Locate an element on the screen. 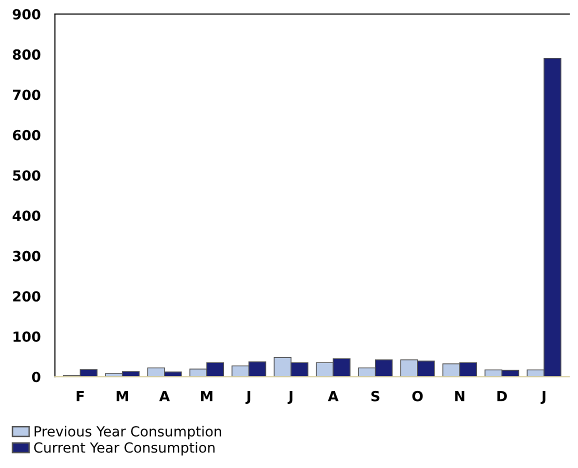 This screenshot has width=578, height=468. y-tick-label: 700 is located at coordinates (26, 95).